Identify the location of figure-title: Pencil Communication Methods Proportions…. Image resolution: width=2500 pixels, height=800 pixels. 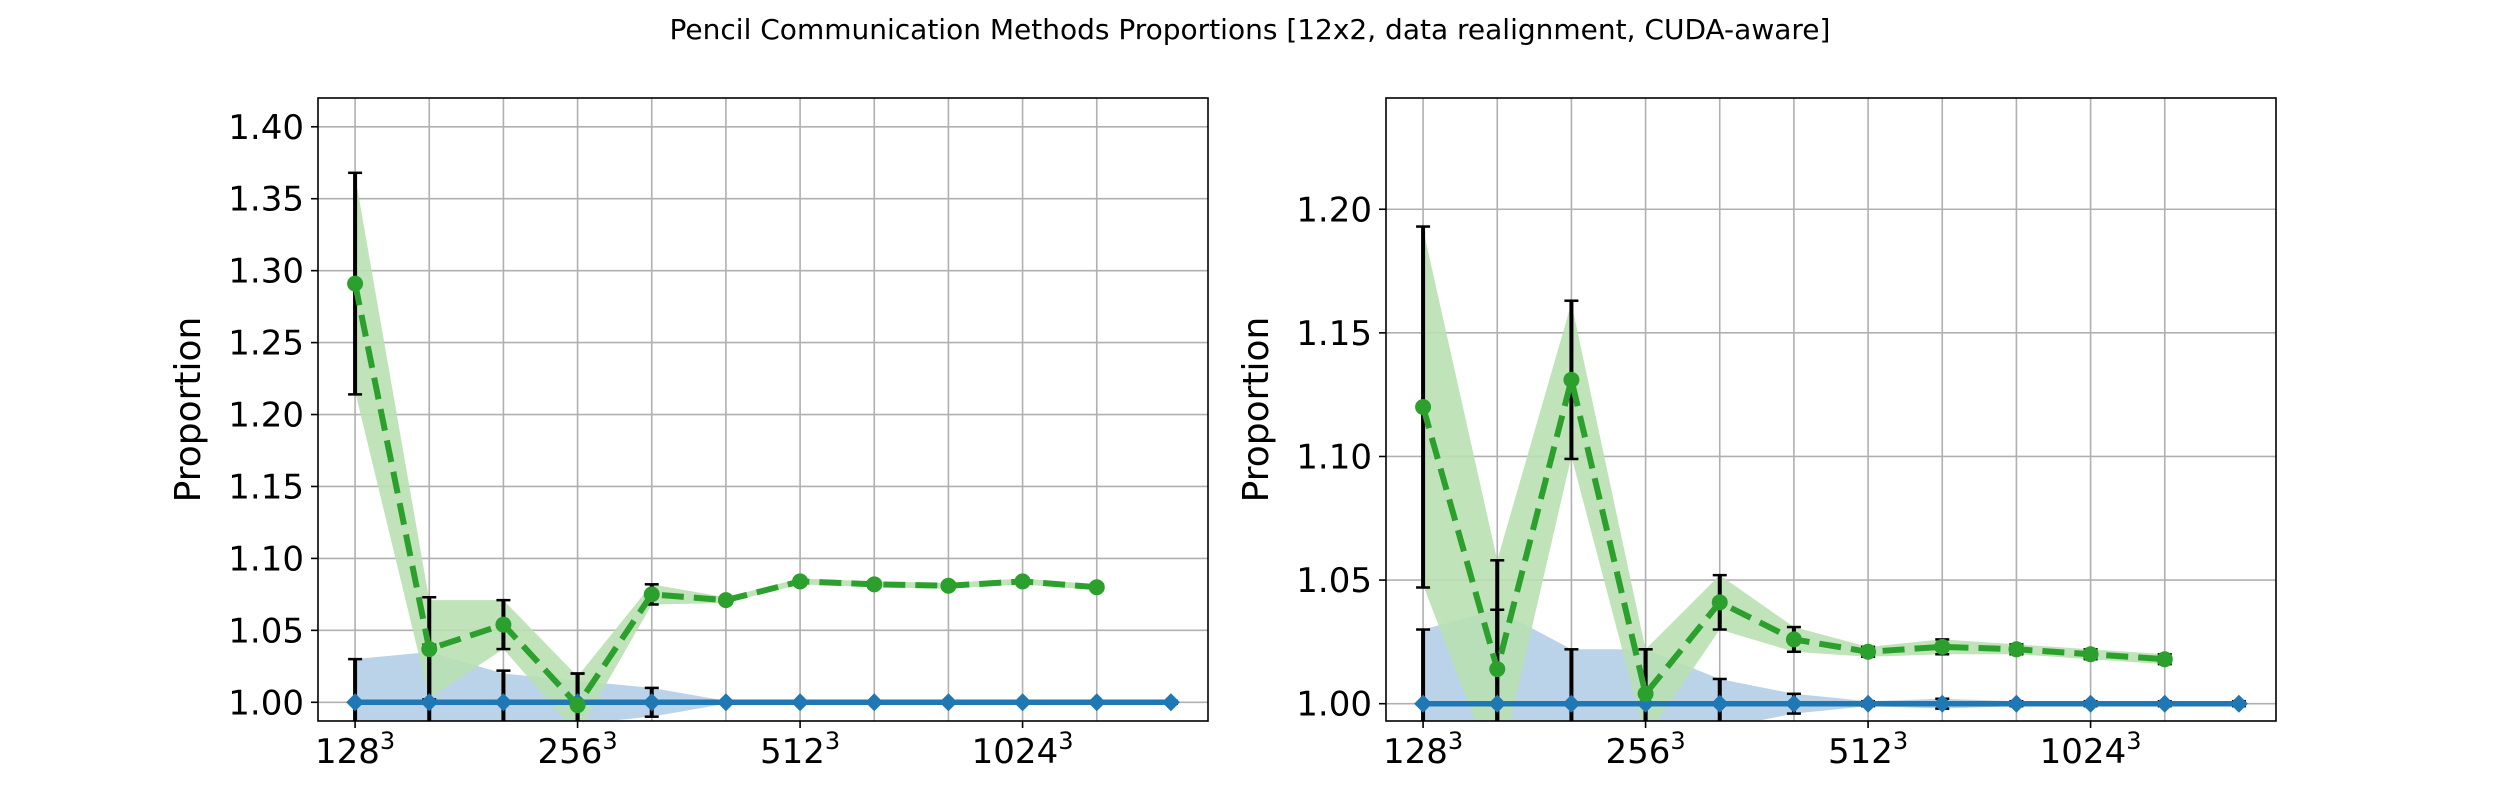
(1250, 29).